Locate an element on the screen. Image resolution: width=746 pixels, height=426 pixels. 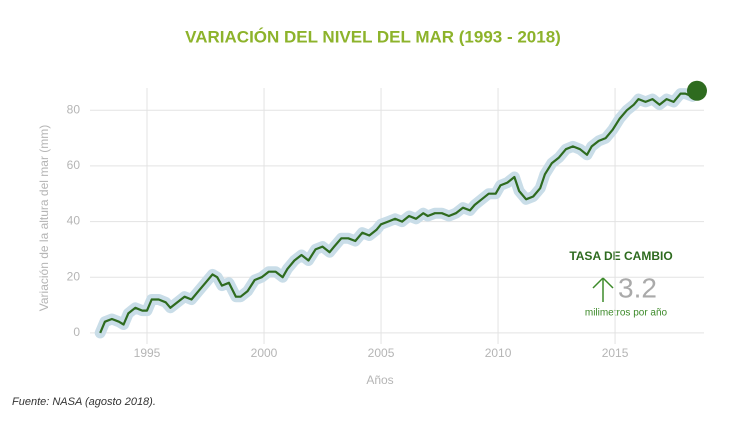
y-tick-label: 60 is located at coordinates (74, 165).